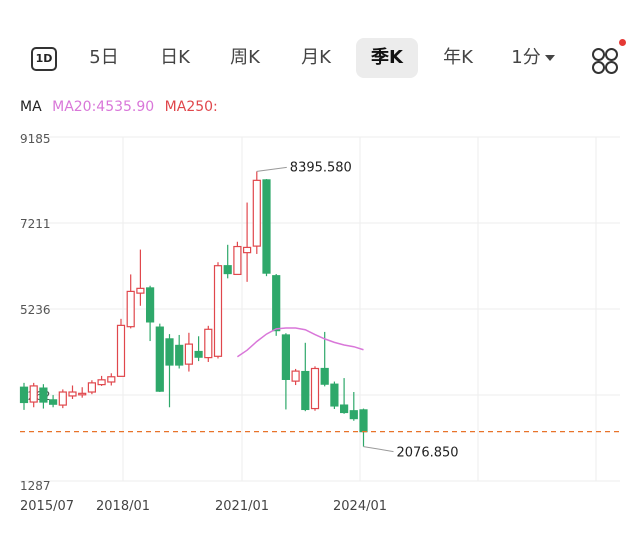  What do you see at coordinates (549, 58) in the screenshot?
I see `chevron-down-icon` at bounding box center [549, 58].